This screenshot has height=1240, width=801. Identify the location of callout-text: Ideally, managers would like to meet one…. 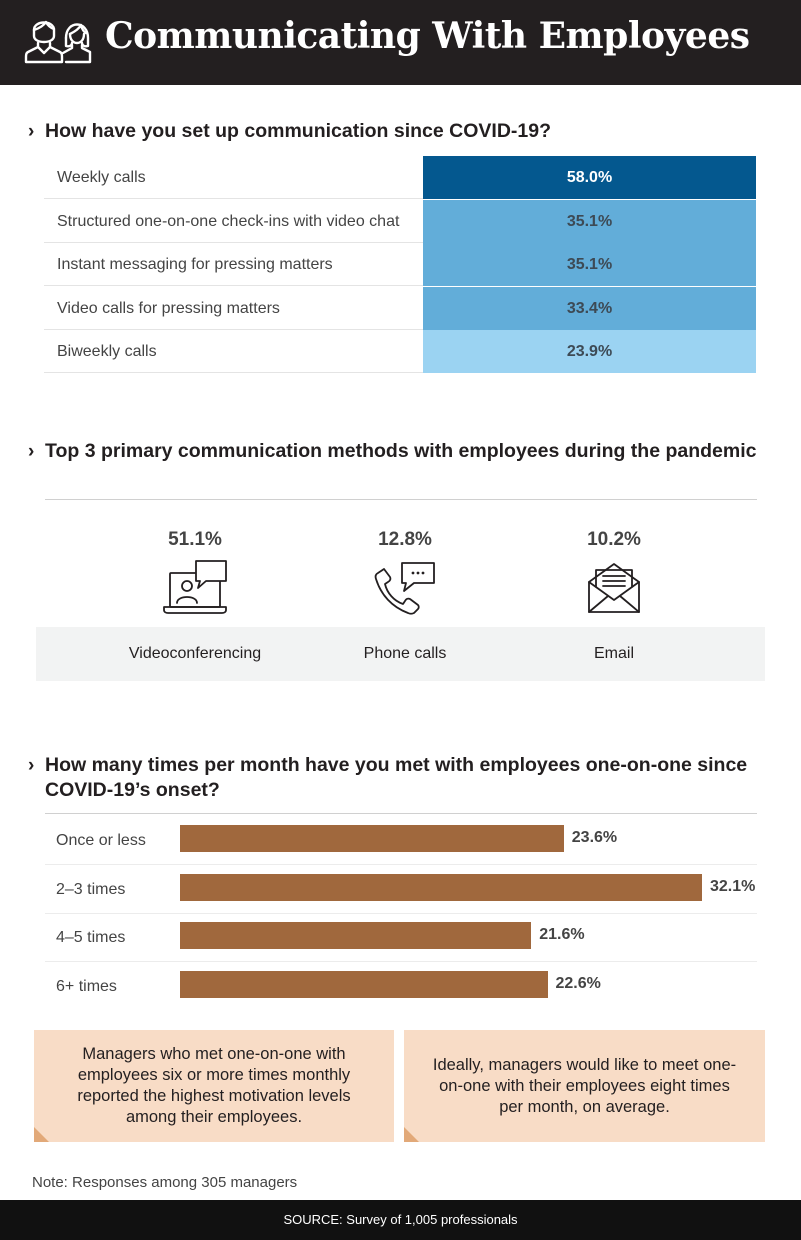
(584, 1085).